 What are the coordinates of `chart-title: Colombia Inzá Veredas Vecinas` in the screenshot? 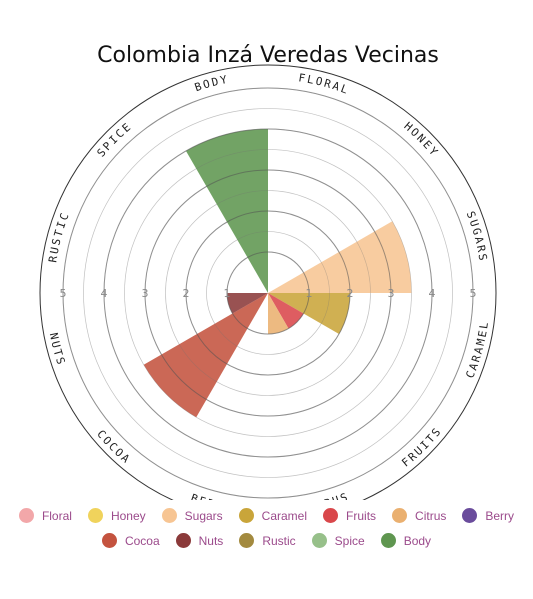 It's located at (268, 55).